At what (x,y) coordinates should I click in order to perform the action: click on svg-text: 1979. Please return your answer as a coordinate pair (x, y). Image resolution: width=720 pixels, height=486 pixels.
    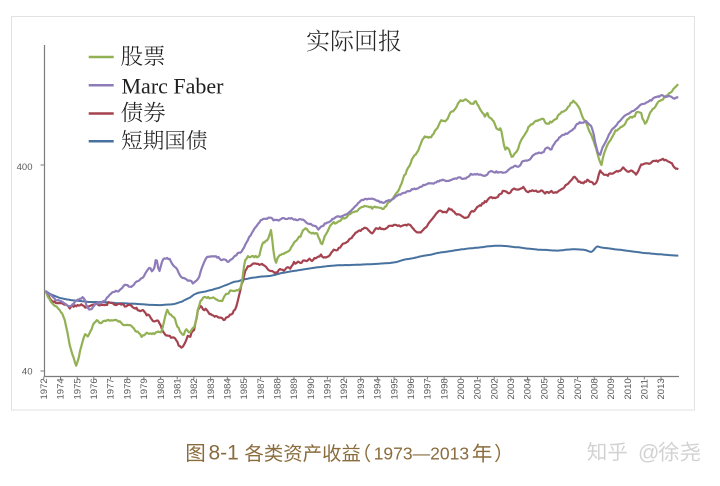
    Looking at the image, I should click on (144, 388).